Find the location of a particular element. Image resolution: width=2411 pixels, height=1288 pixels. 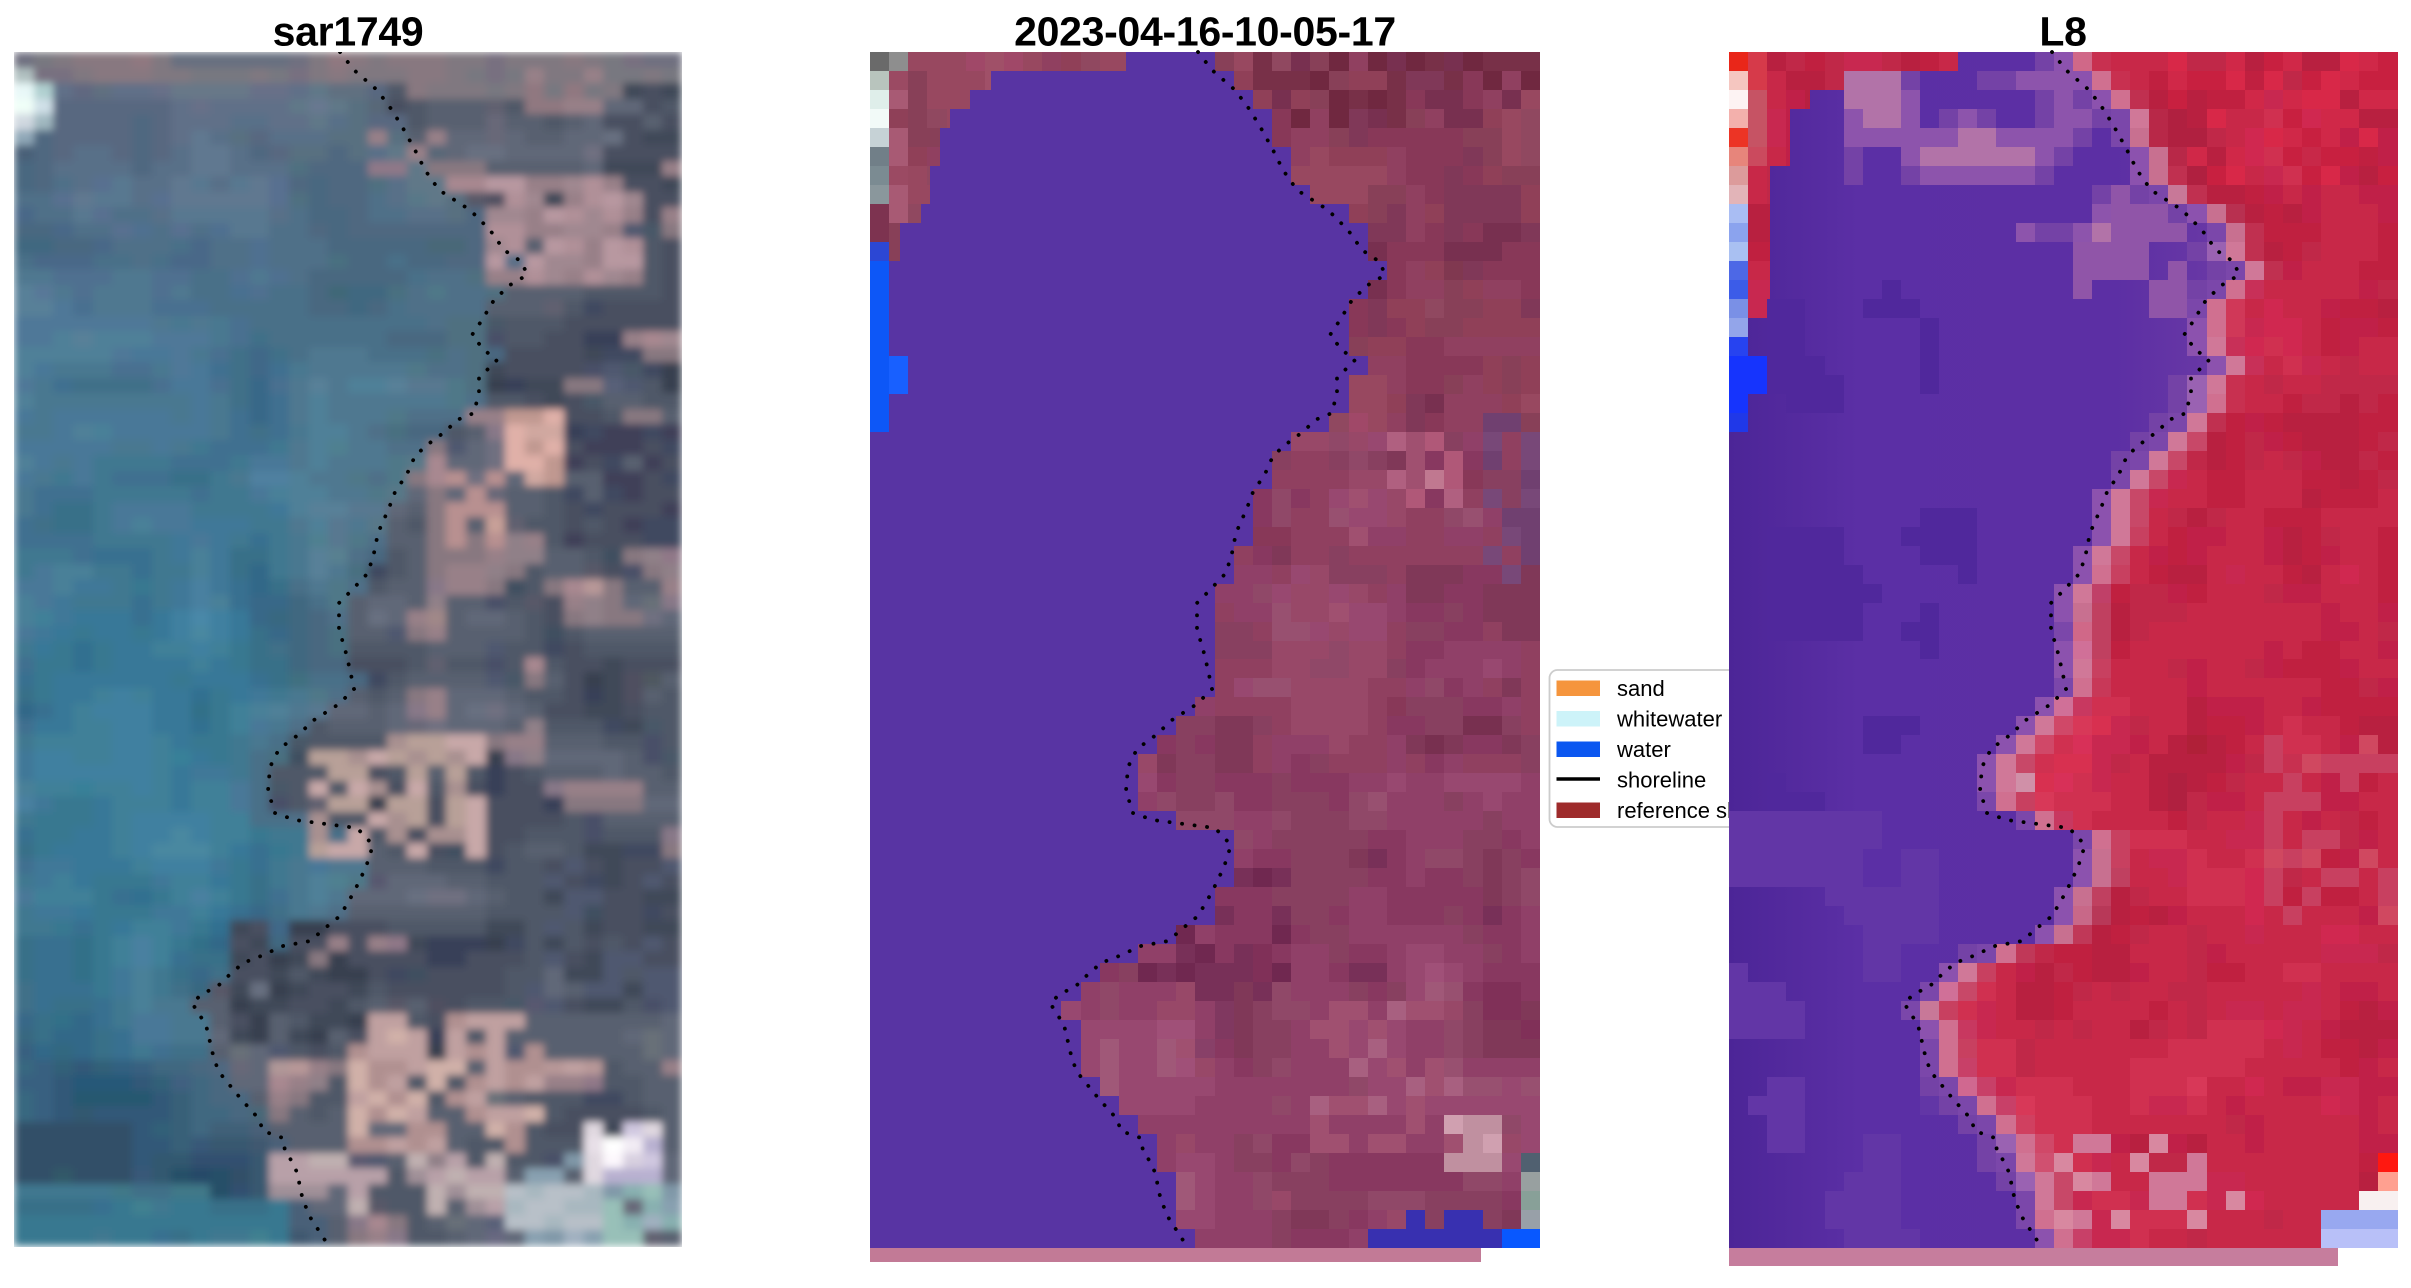

svg-text: water is located at coordinates (1643, 749).